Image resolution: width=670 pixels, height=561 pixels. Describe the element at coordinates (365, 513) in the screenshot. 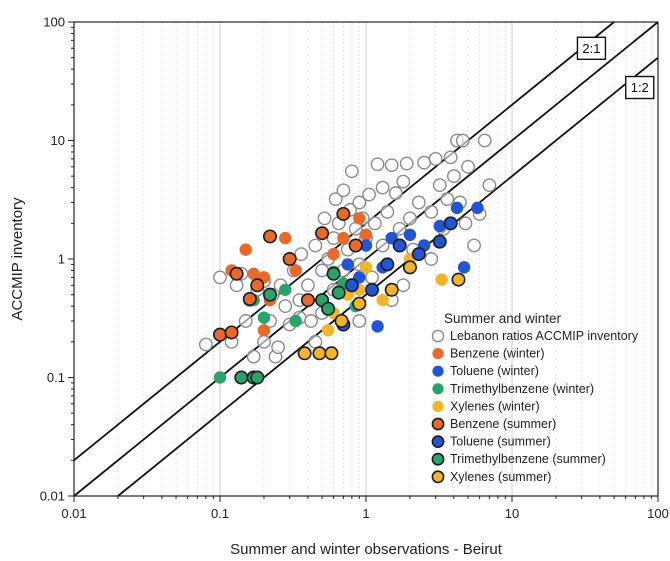

I see `x-tick-label: 1` at that location.